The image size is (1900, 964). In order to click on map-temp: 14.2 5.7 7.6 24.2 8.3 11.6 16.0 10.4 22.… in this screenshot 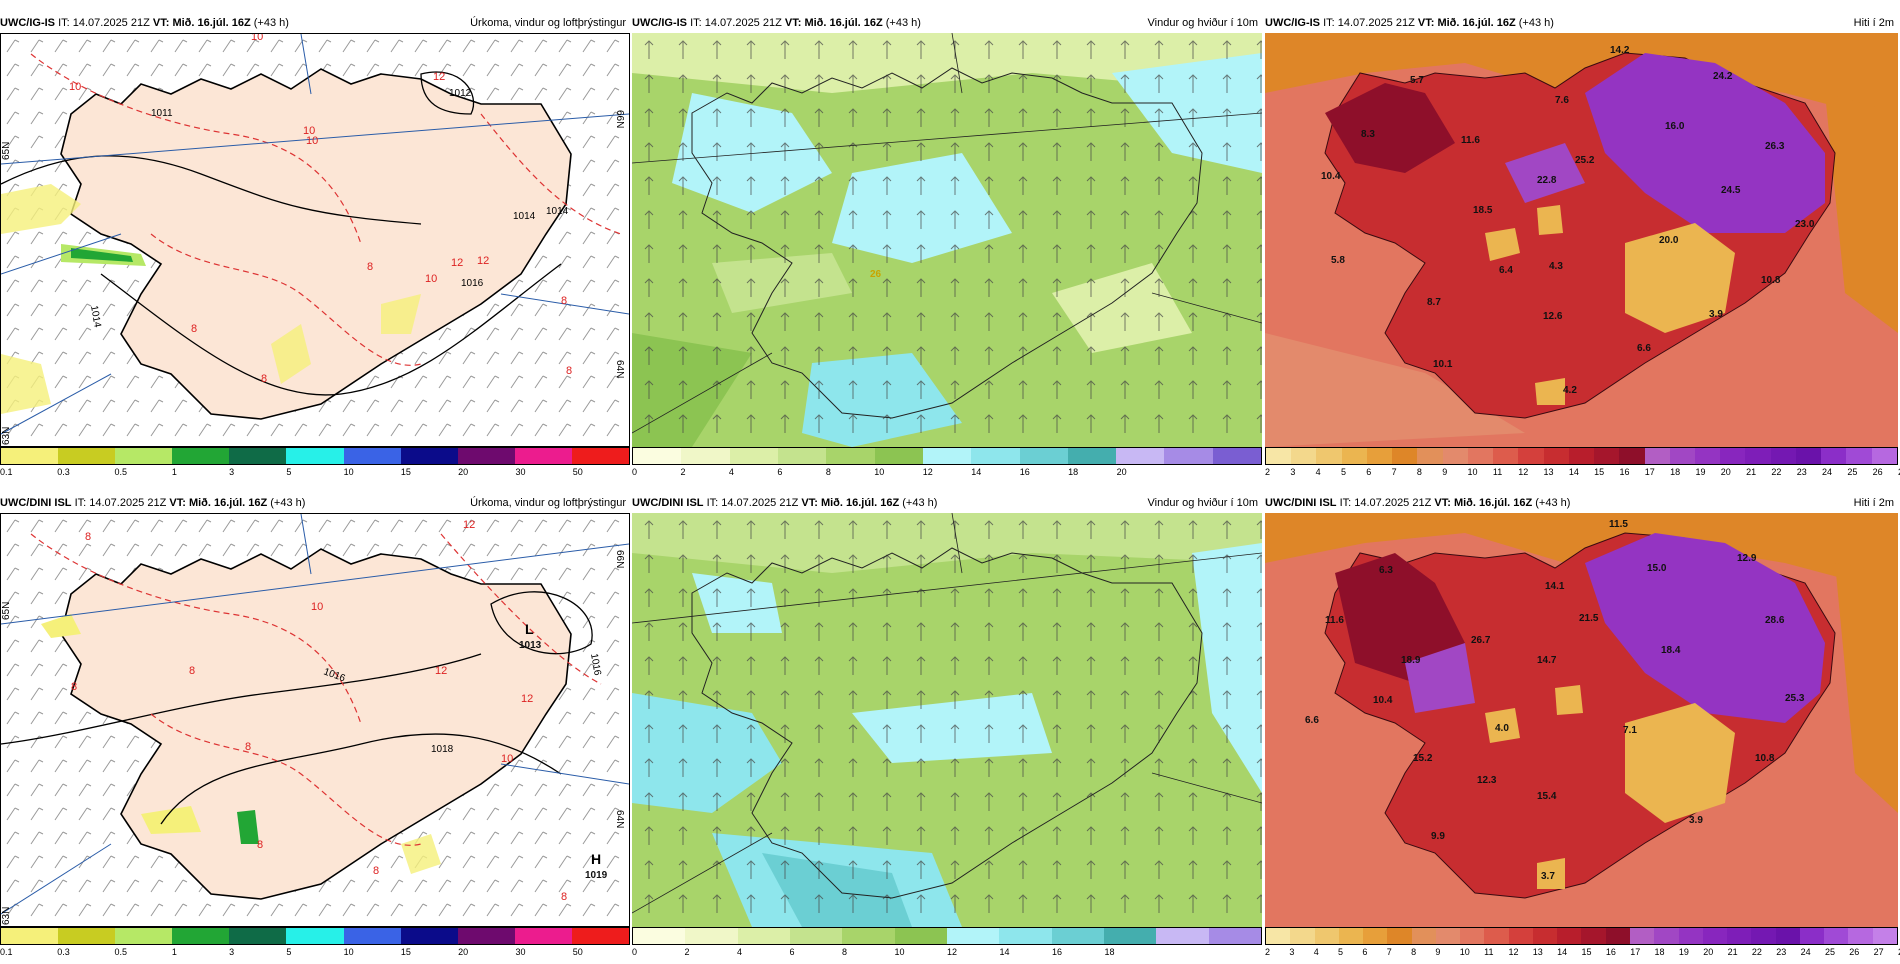, I will do `click(1581, 240)`.